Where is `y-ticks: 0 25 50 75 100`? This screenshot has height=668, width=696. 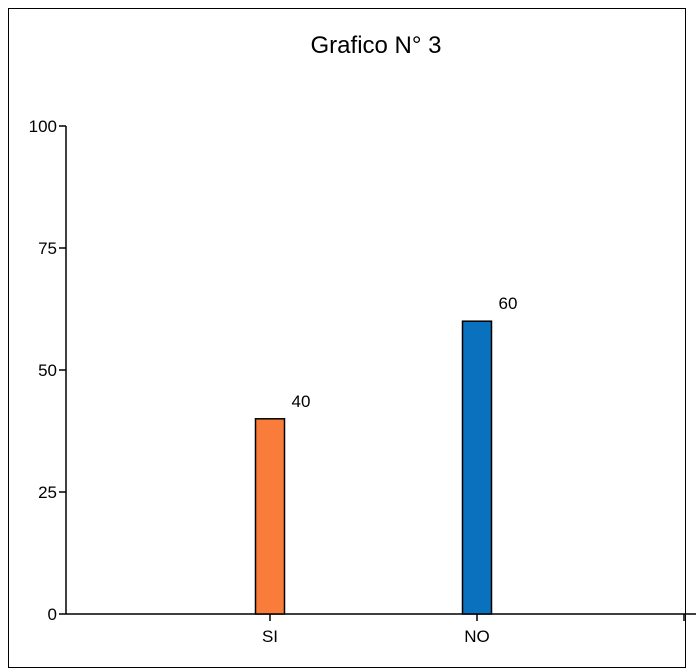 y-ticks: 0 25 50 75 100 is located at coordinates (47, 370).